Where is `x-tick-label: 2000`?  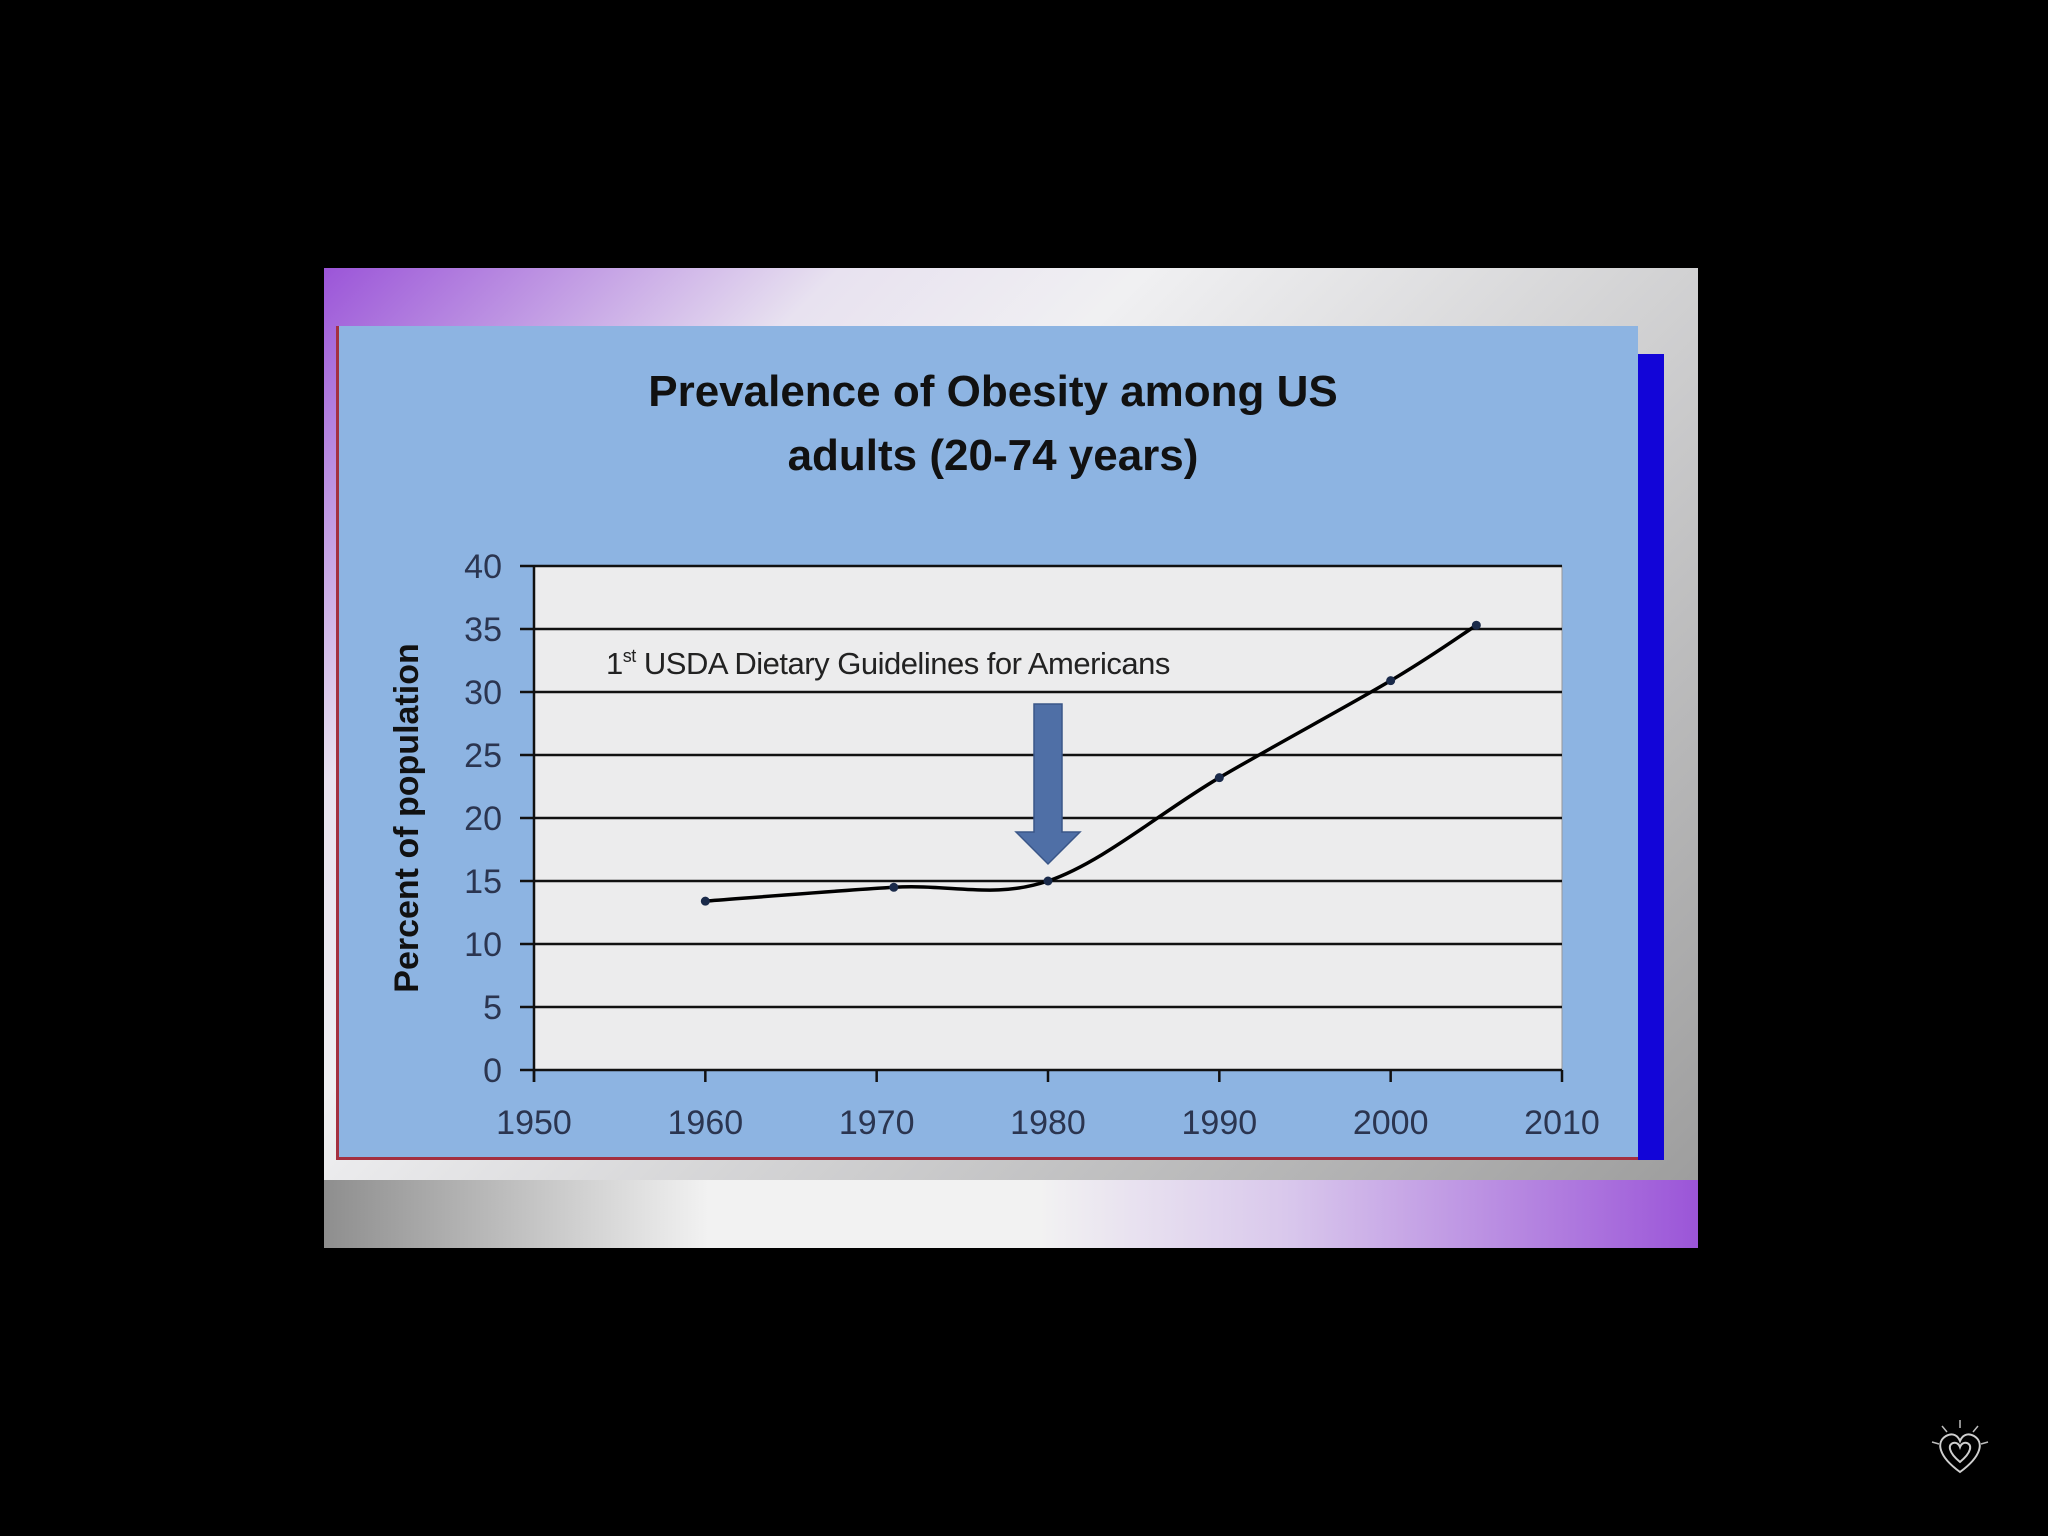
x-tick-label: 2000 is located at coordinates (1391, 1123).